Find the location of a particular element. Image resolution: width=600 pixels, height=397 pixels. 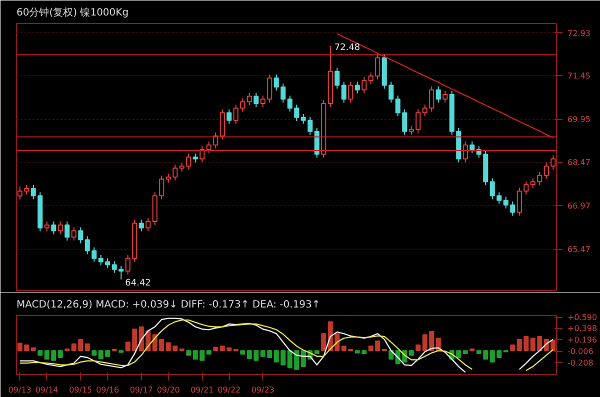

x-tick-label: 09/22 is located at coordinates (229, 390).